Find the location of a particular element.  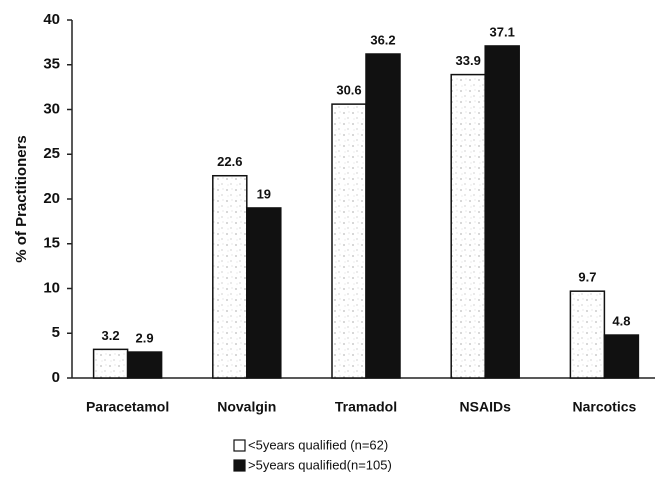

x-tick-label: NSAIDs is located at coordinates (486, 407).